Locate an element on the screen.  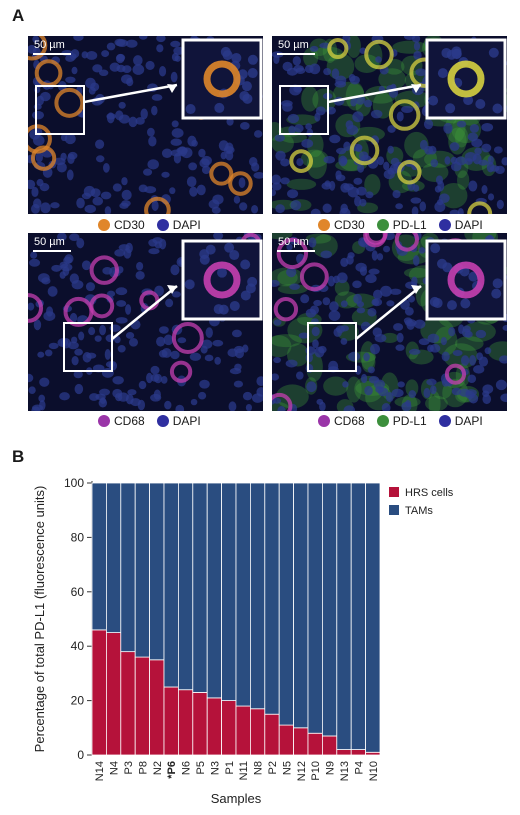
x-tick-label: P2 is located at coordinates (273, 767).